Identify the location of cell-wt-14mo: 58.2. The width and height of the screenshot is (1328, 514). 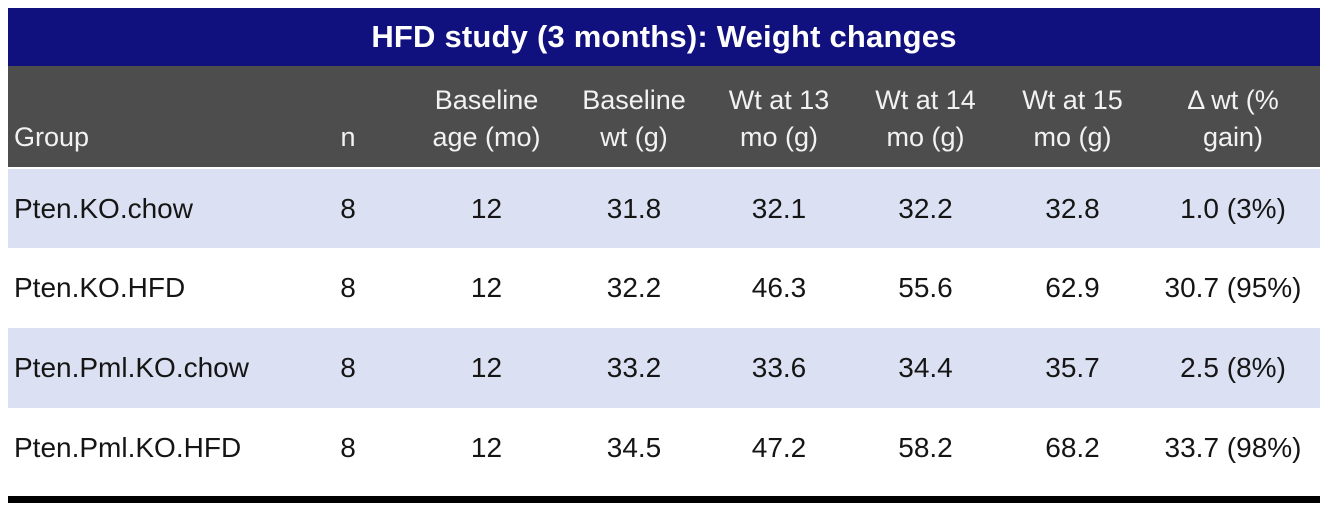
(925, 447).